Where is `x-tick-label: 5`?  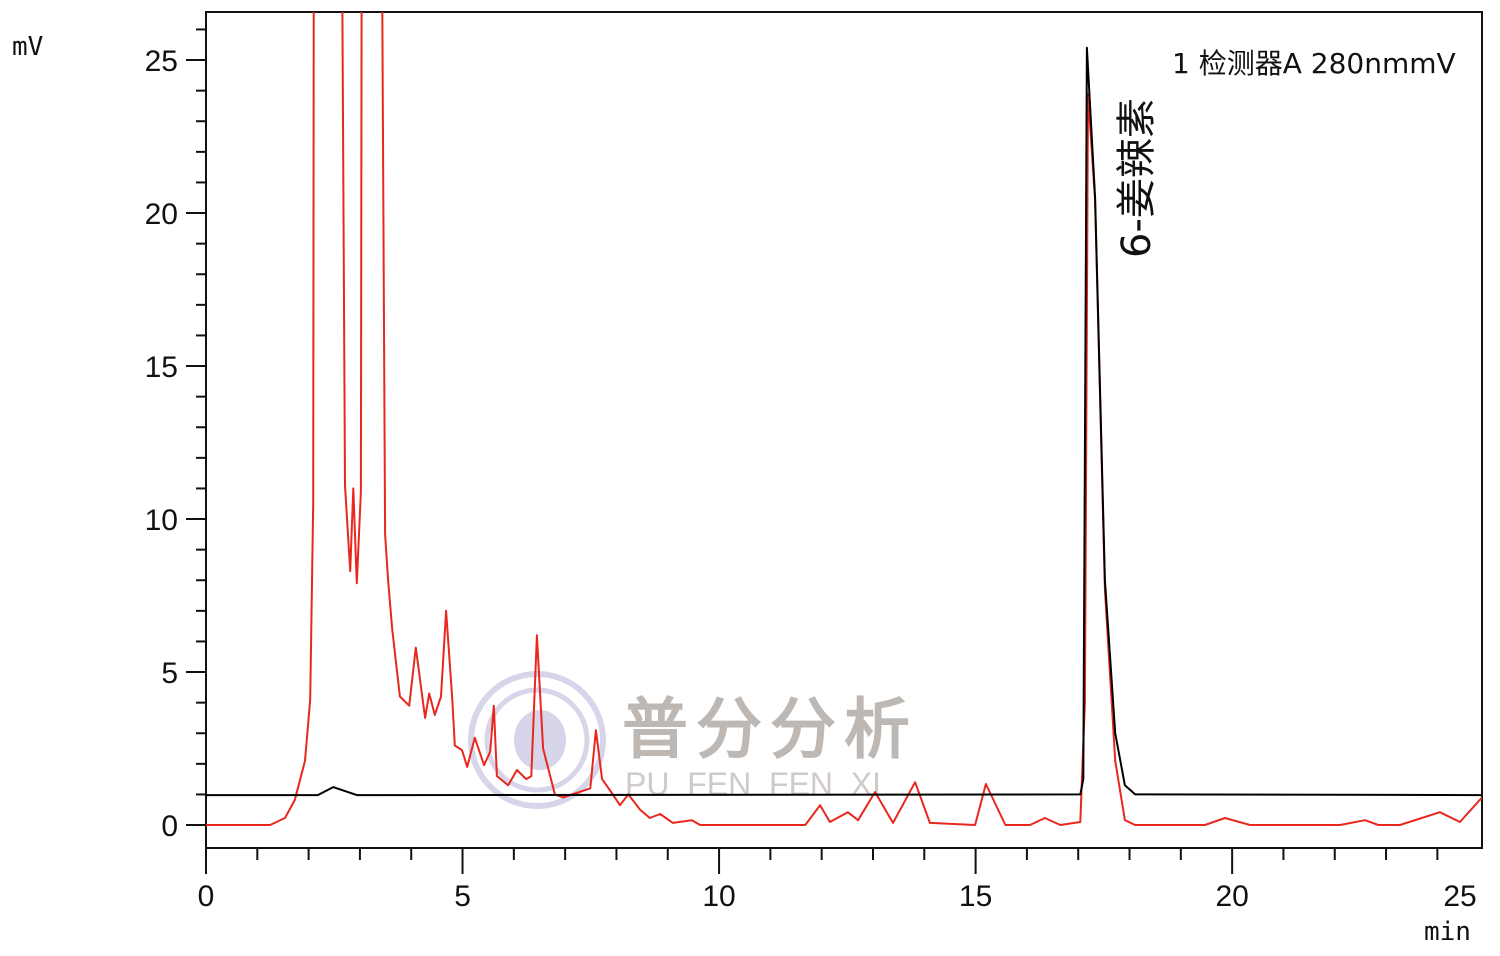 x-tick-label: 5 is located at coordinates (462, 896).